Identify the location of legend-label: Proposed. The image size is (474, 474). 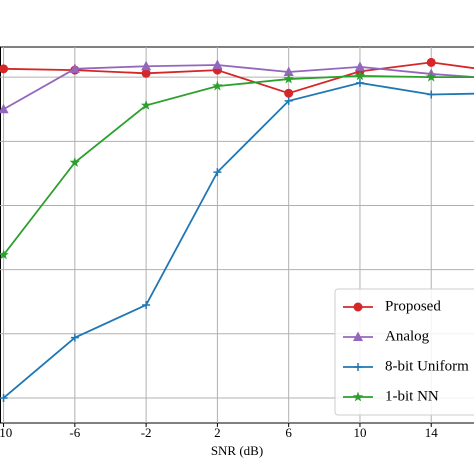
(413, 306).